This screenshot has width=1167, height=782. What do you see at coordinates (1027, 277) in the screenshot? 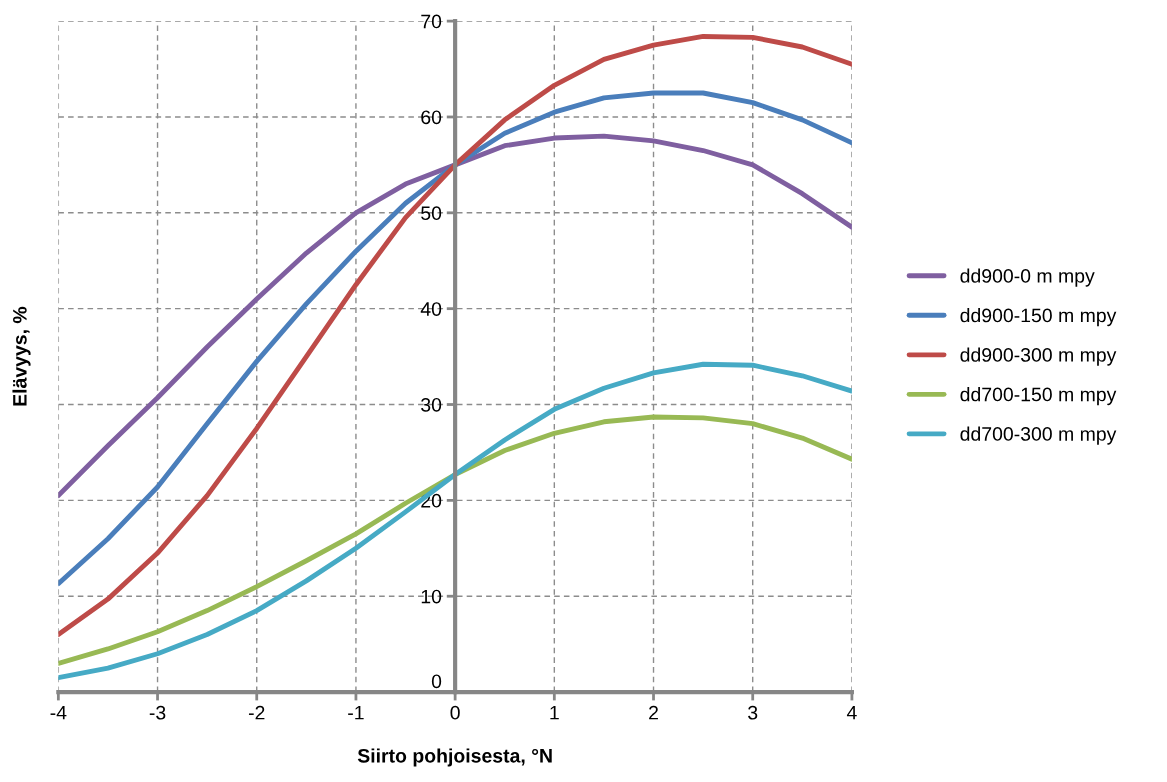
I see `legend-label: dd900-0 m mpy` at bounding box center [1027, 277].